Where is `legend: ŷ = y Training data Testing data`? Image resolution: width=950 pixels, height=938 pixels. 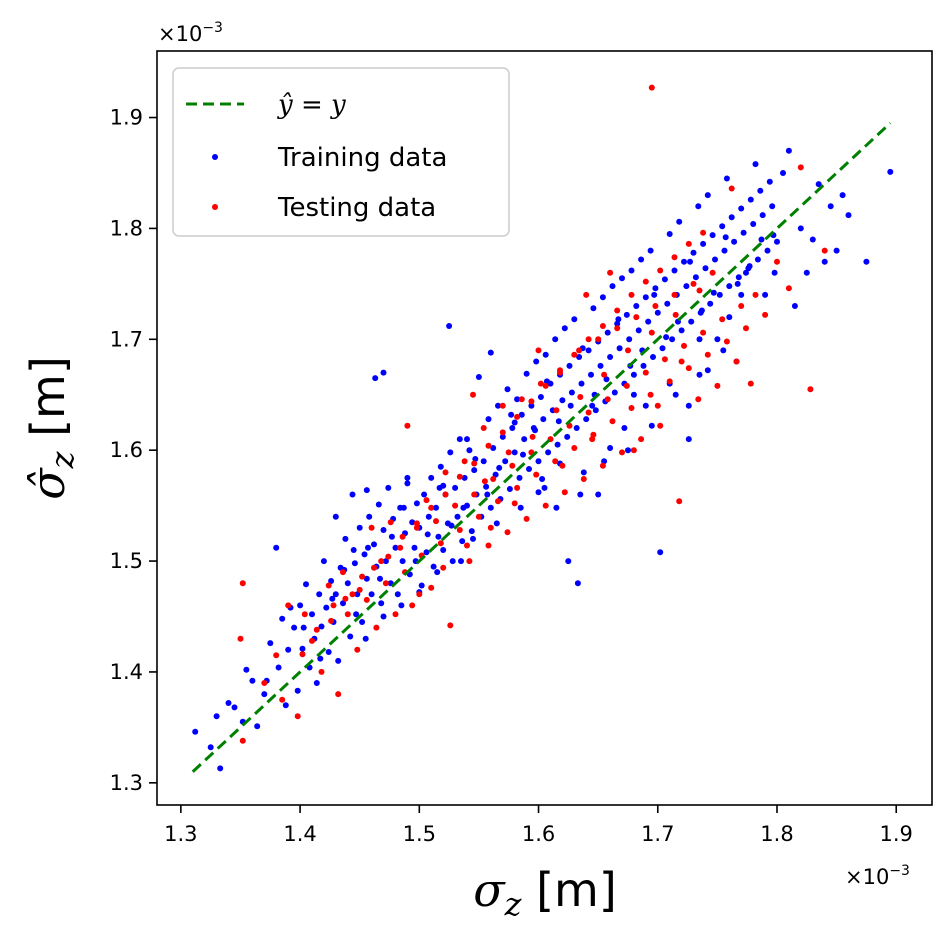
legend: ŷ = y Training data Testing data is located at coordinates (341, 152).